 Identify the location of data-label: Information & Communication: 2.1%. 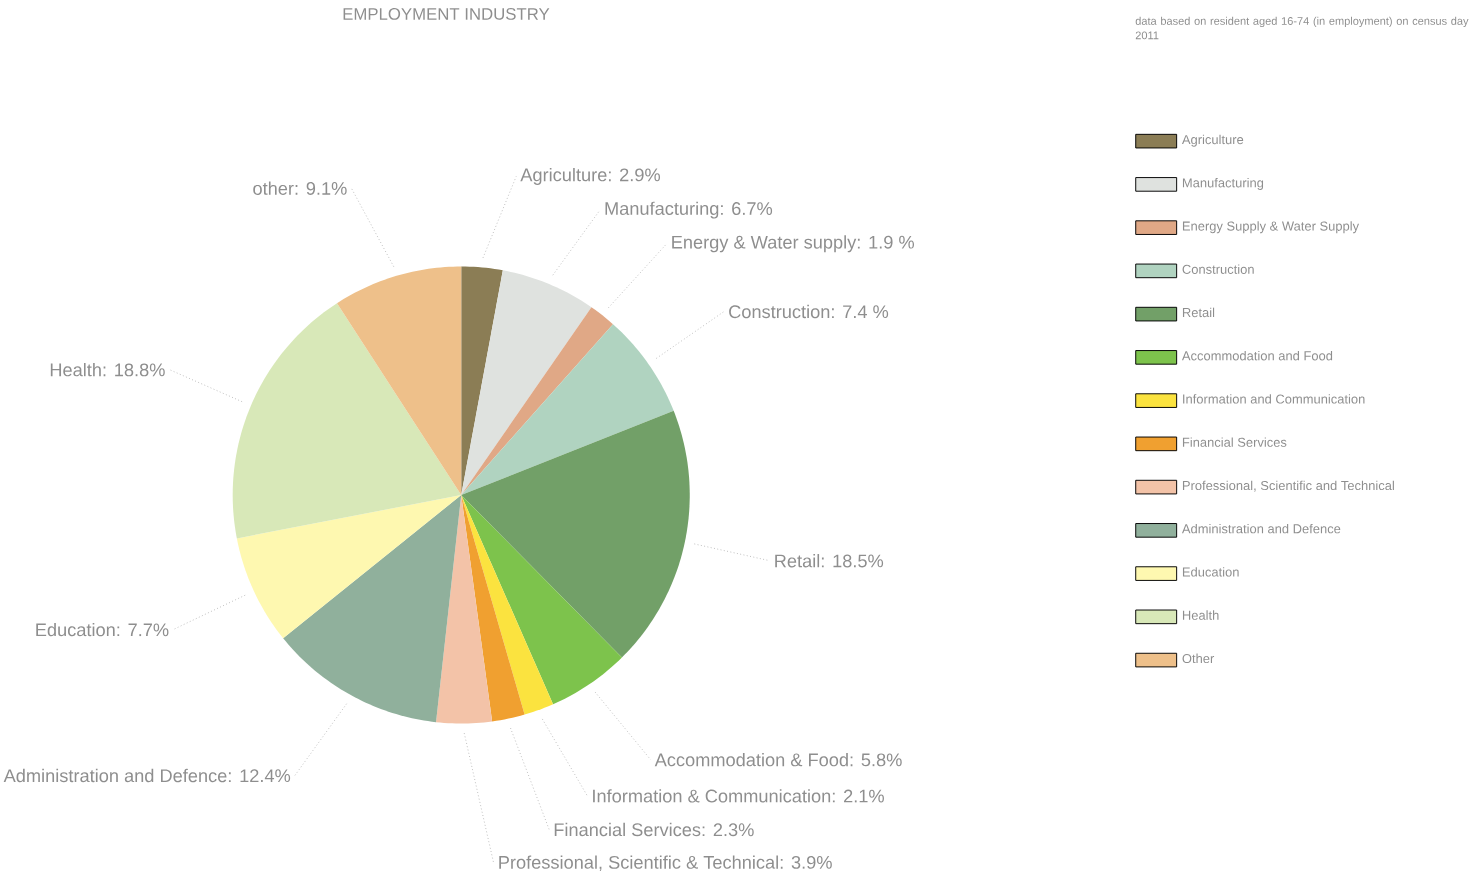
(738, 795).